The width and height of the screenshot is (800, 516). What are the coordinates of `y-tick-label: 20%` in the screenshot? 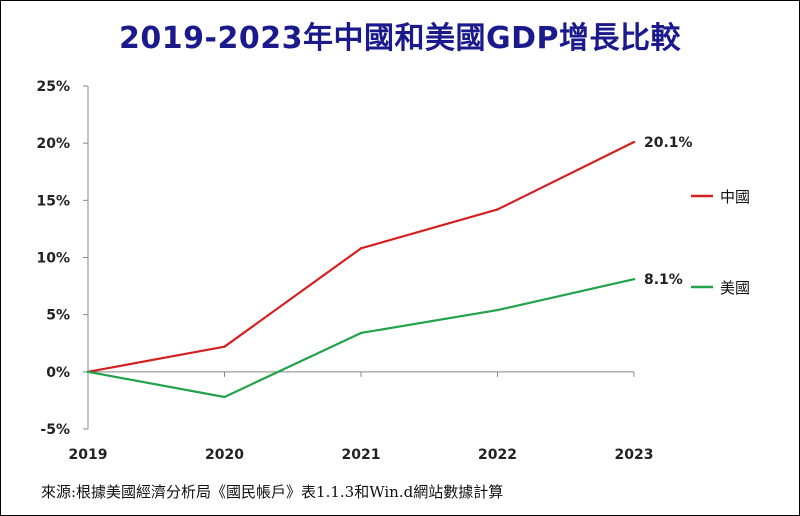 It's located at (53, 144).